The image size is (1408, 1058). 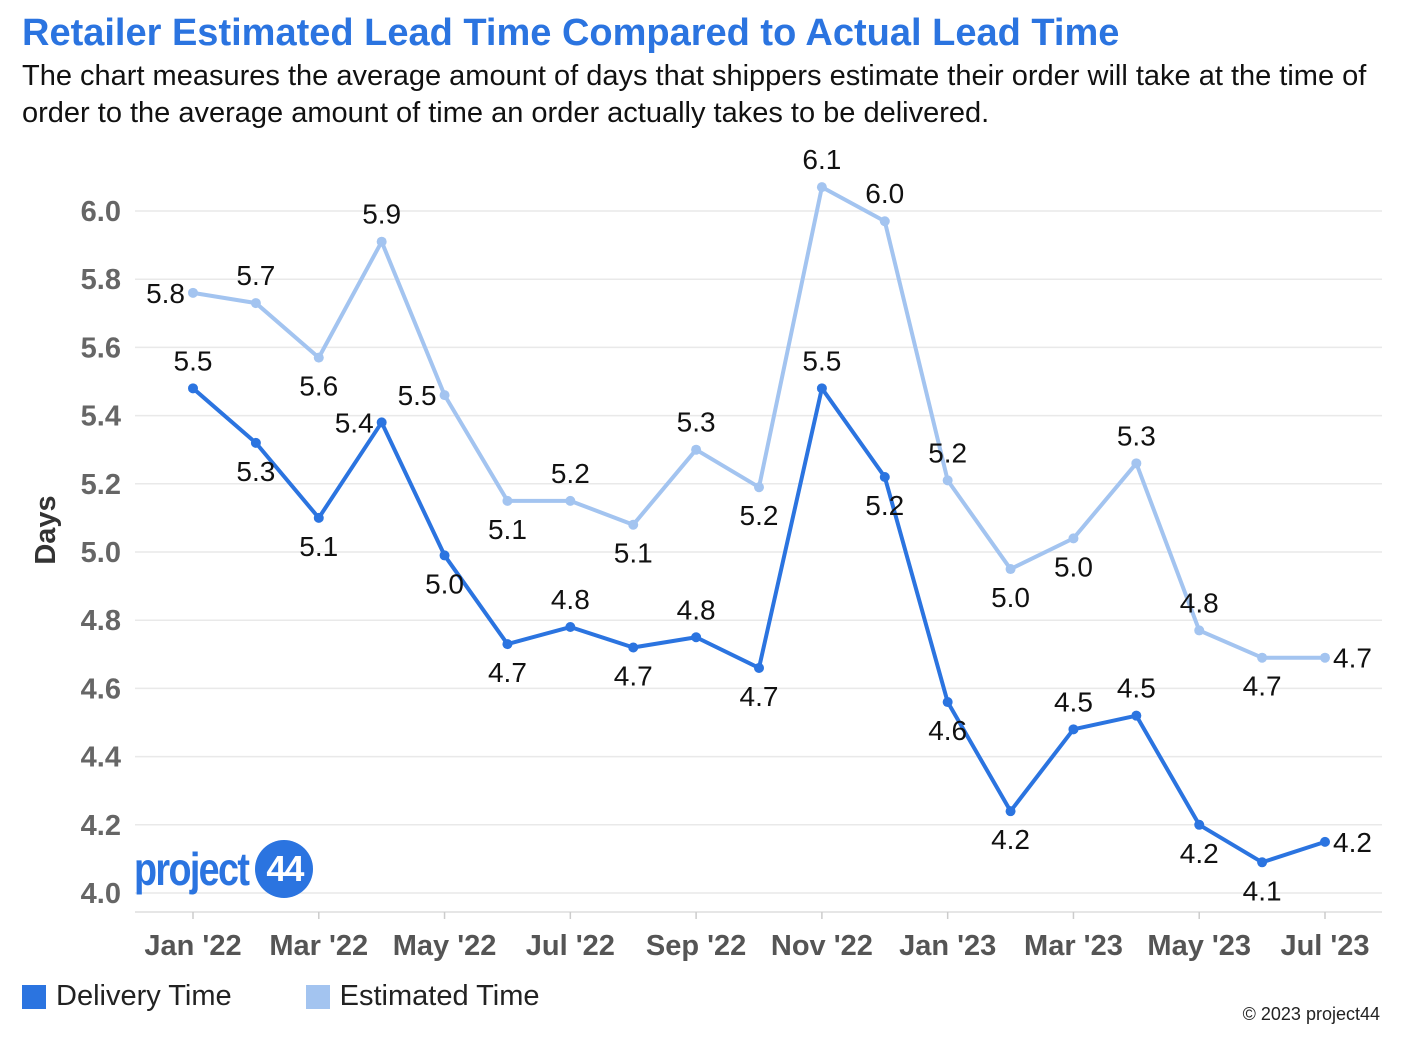 I want to click on data-label-estimated: 4.8, so click(x=1199, y=602).